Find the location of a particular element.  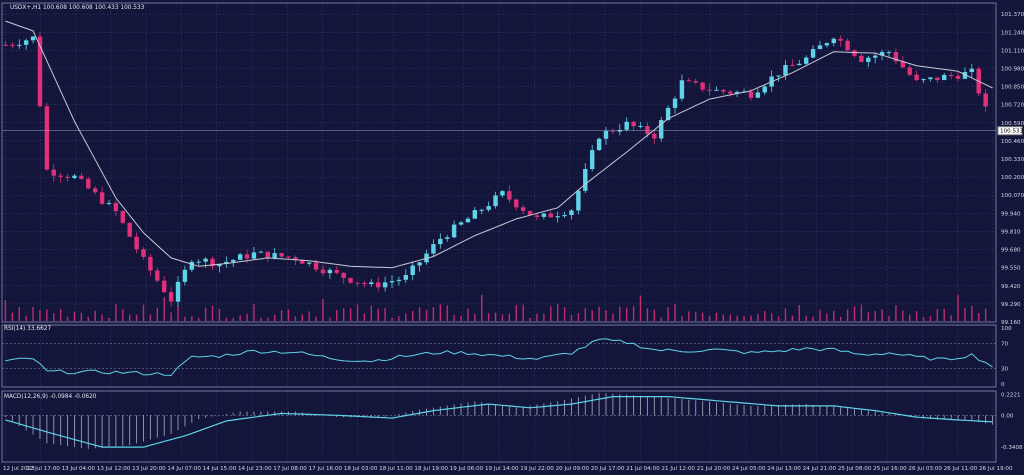

rsi-title: RSI(14) 33.6627 is located at coordinates (27, 329).